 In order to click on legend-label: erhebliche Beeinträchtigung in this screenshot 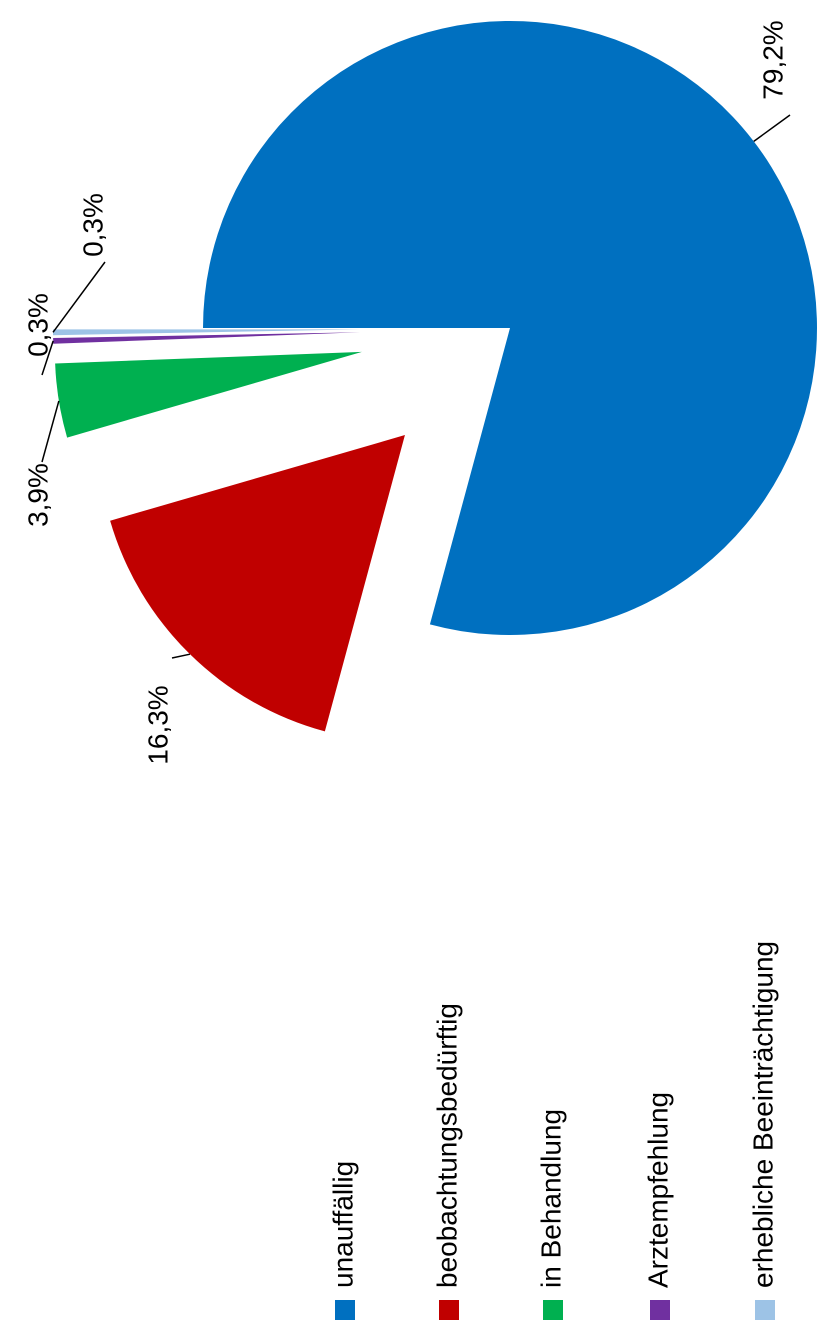, I will do `click(762, 1114)`.